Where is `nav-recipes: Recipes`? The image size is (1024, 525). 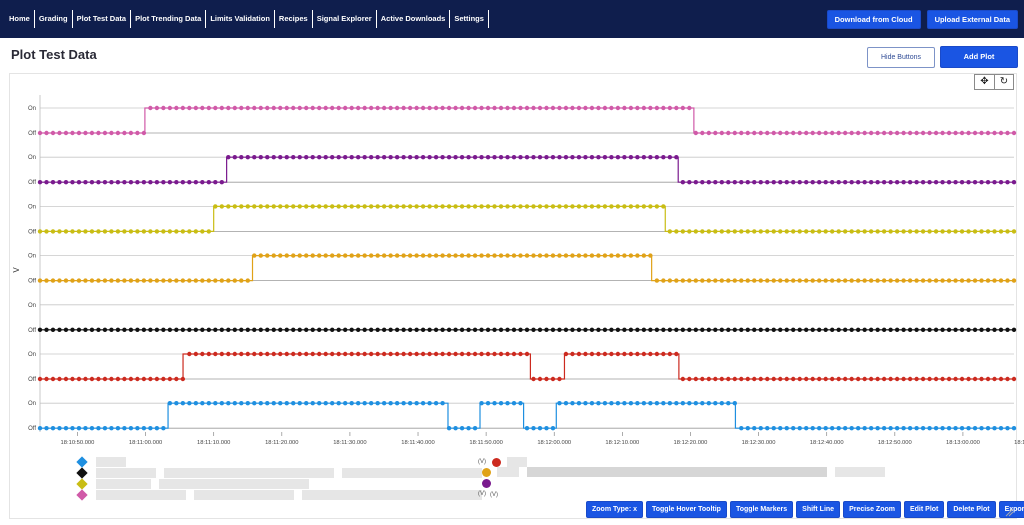
nav-recipes: Recipes is located at coordinates (294, 19).